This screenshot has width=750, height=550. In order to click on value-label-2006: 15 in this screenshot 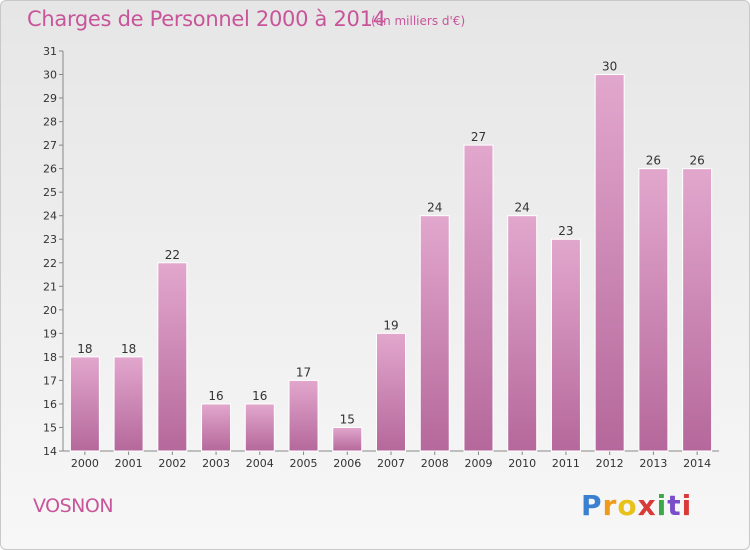, I will do `click(347, 419)`.